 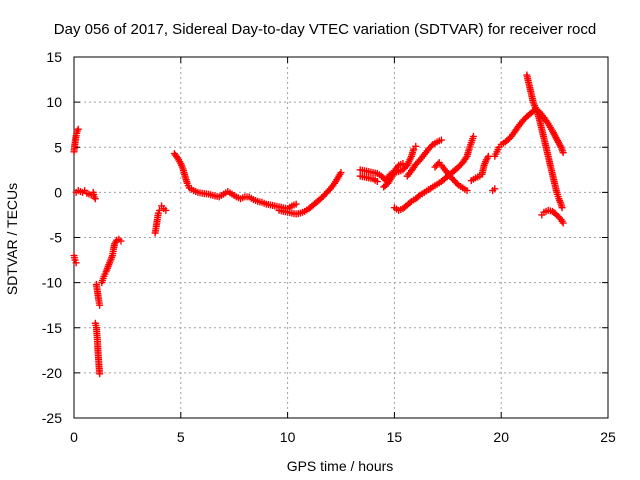 I want to click on x-tick-label: 20, so click(x=501, y=437).